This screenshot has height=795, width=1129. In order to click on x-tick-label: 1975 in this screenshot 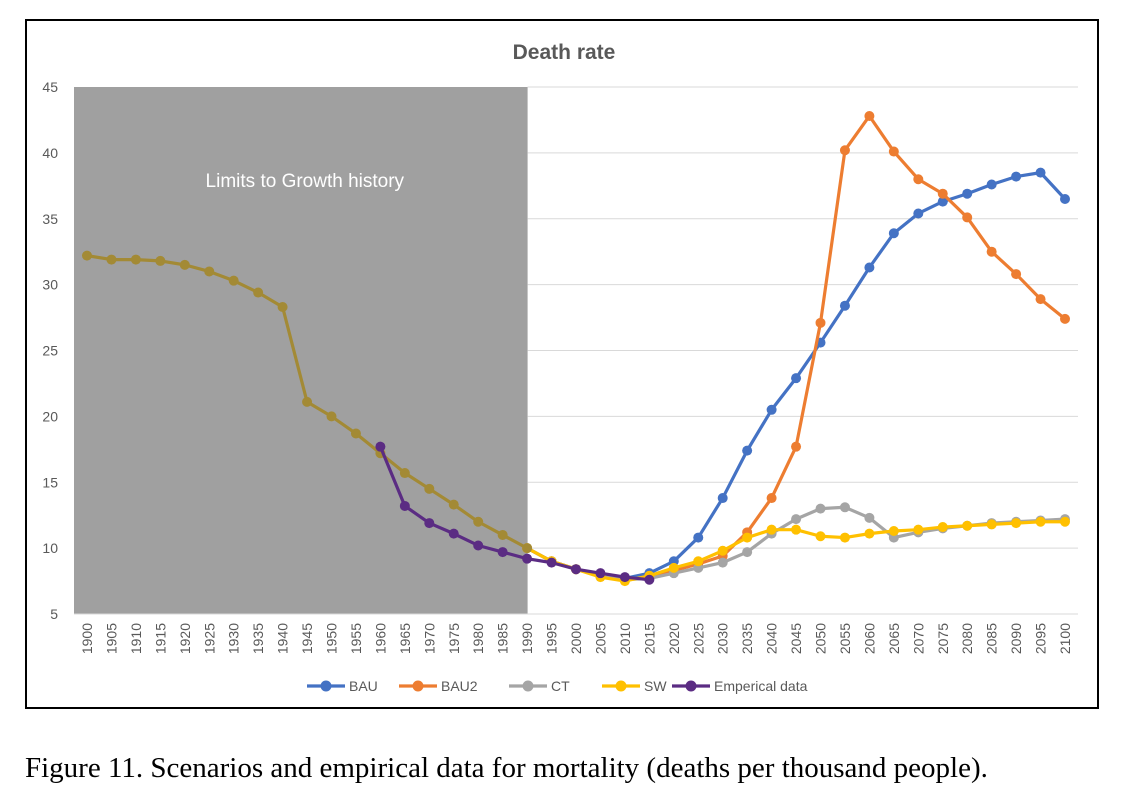, I will do `click(454, 638)`.